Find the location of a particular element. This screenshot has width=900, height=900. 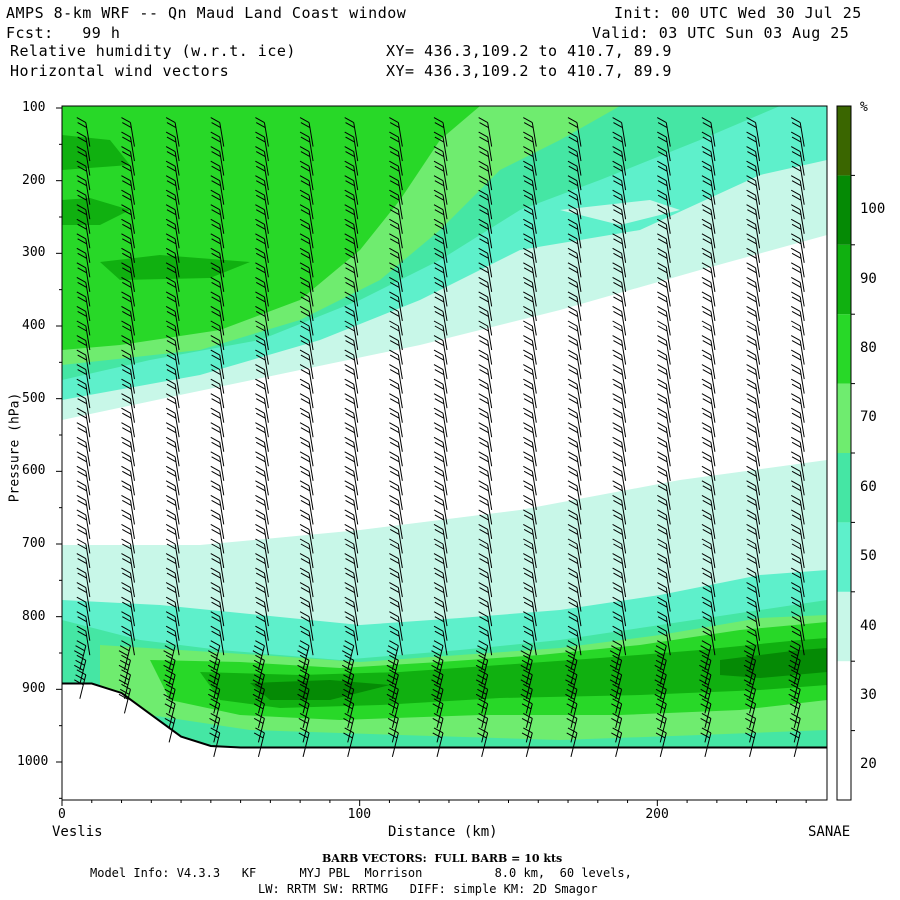

terrain-surface-line is located at coordinates (444, 715).